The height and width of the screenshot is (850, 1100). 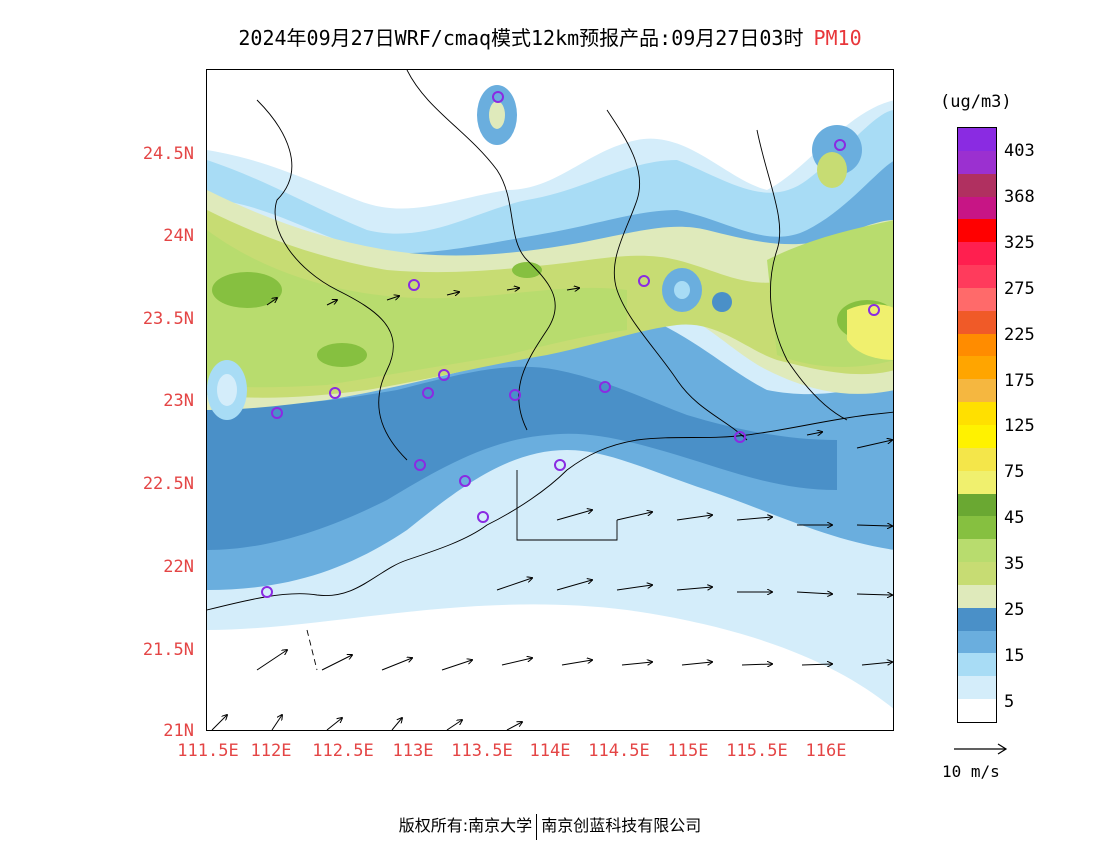 What do you see at coordinates (168, 484) in the screenshot?
I see `lat-label: 22.5N` at bounding box center [168, 484].